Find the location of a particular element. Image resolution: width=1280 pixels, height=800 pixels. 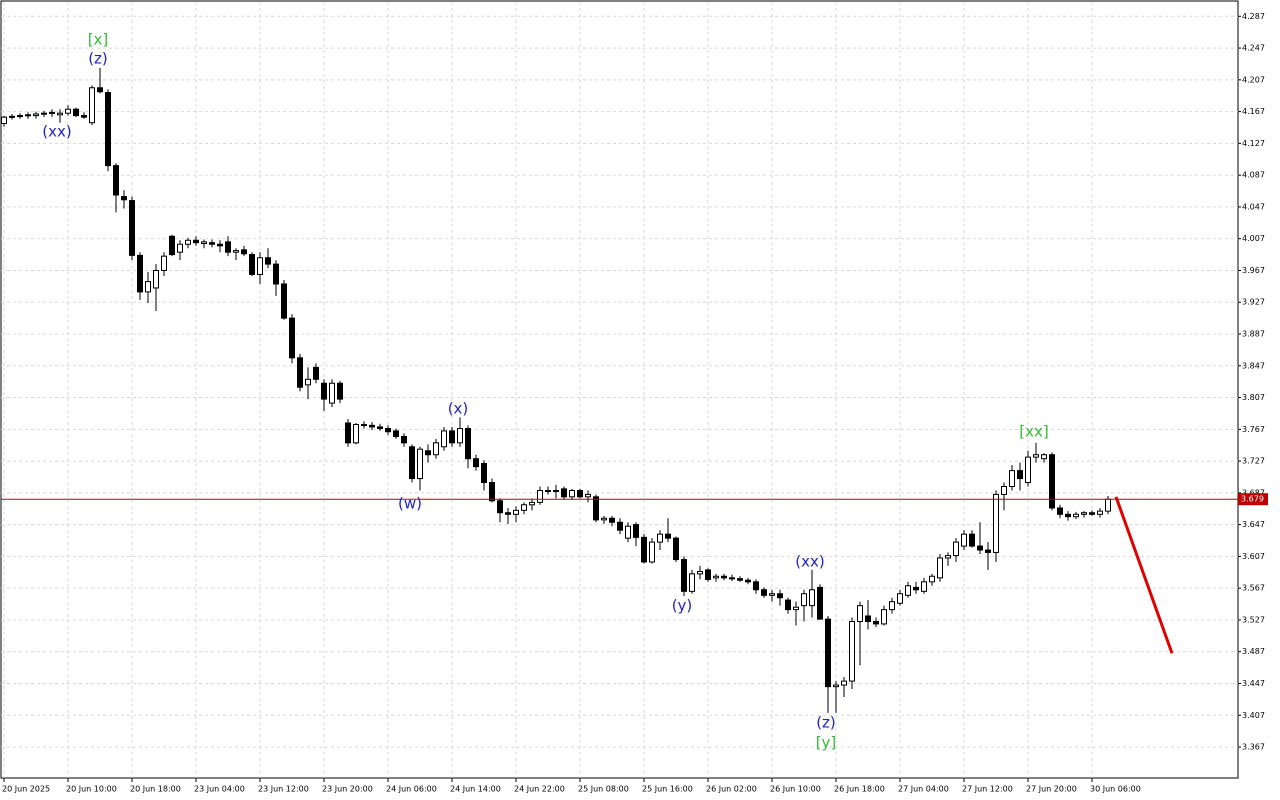

x-tick-label: 24 Jun 14:00 is located at coordinates (475, 789).